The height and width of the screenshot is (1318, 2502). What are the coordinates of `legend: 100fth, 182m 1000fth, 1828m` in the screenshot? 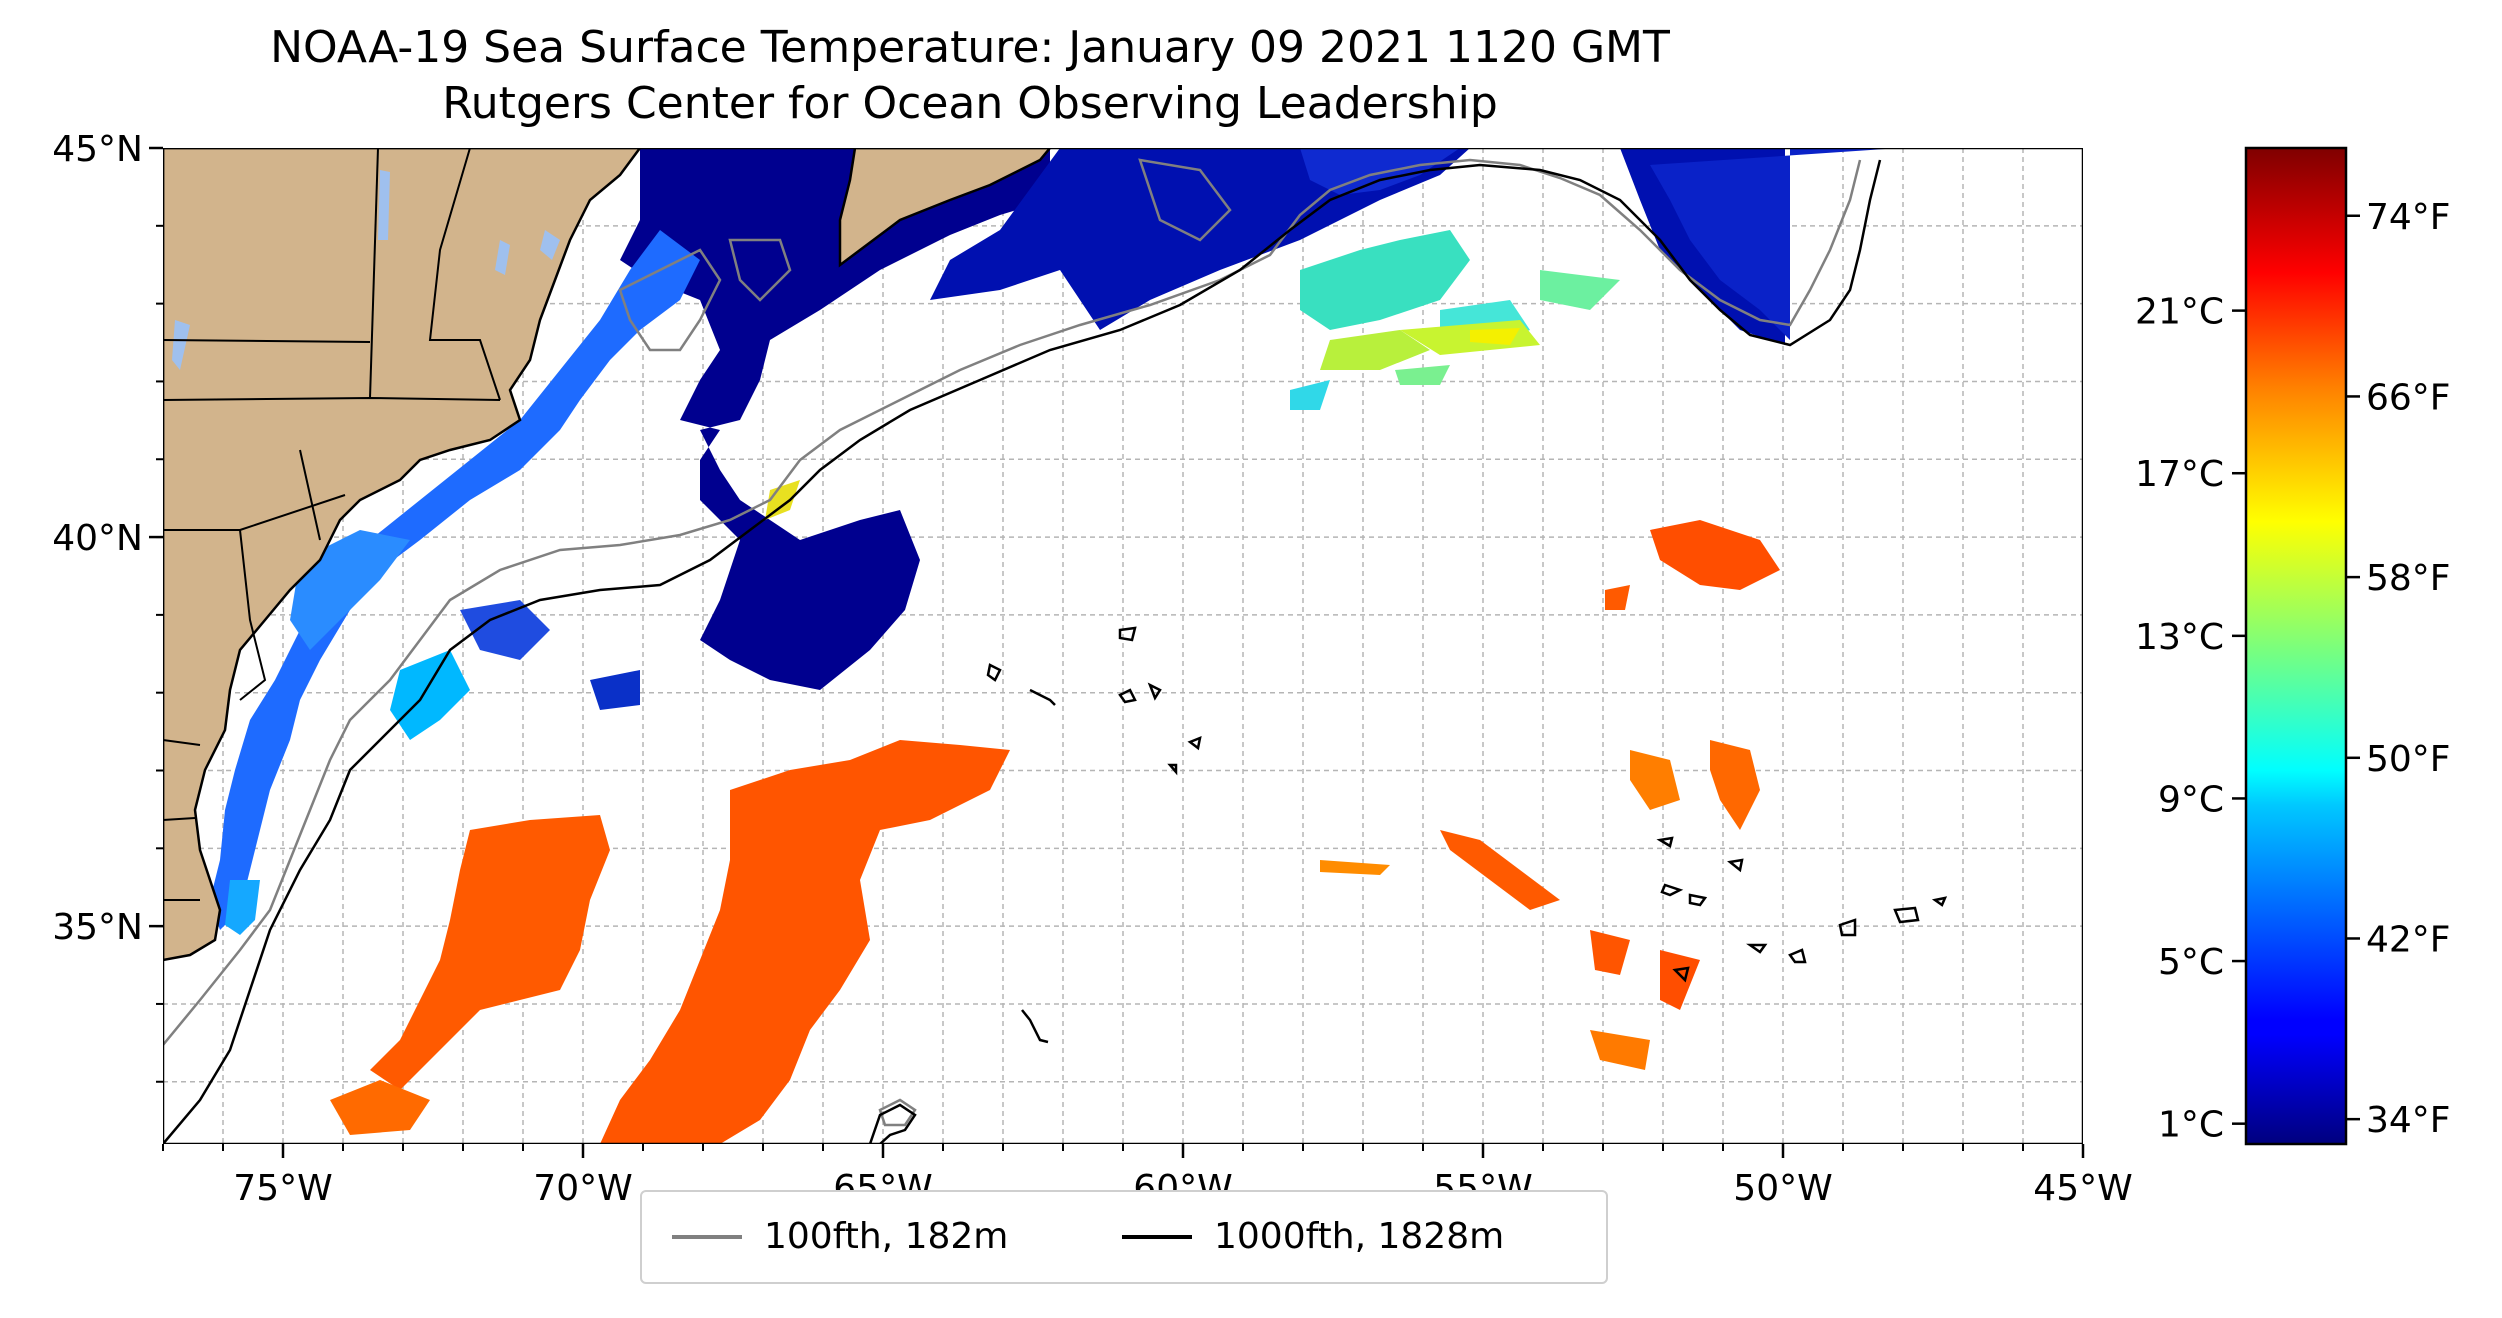 It's located at (1124, 1237).